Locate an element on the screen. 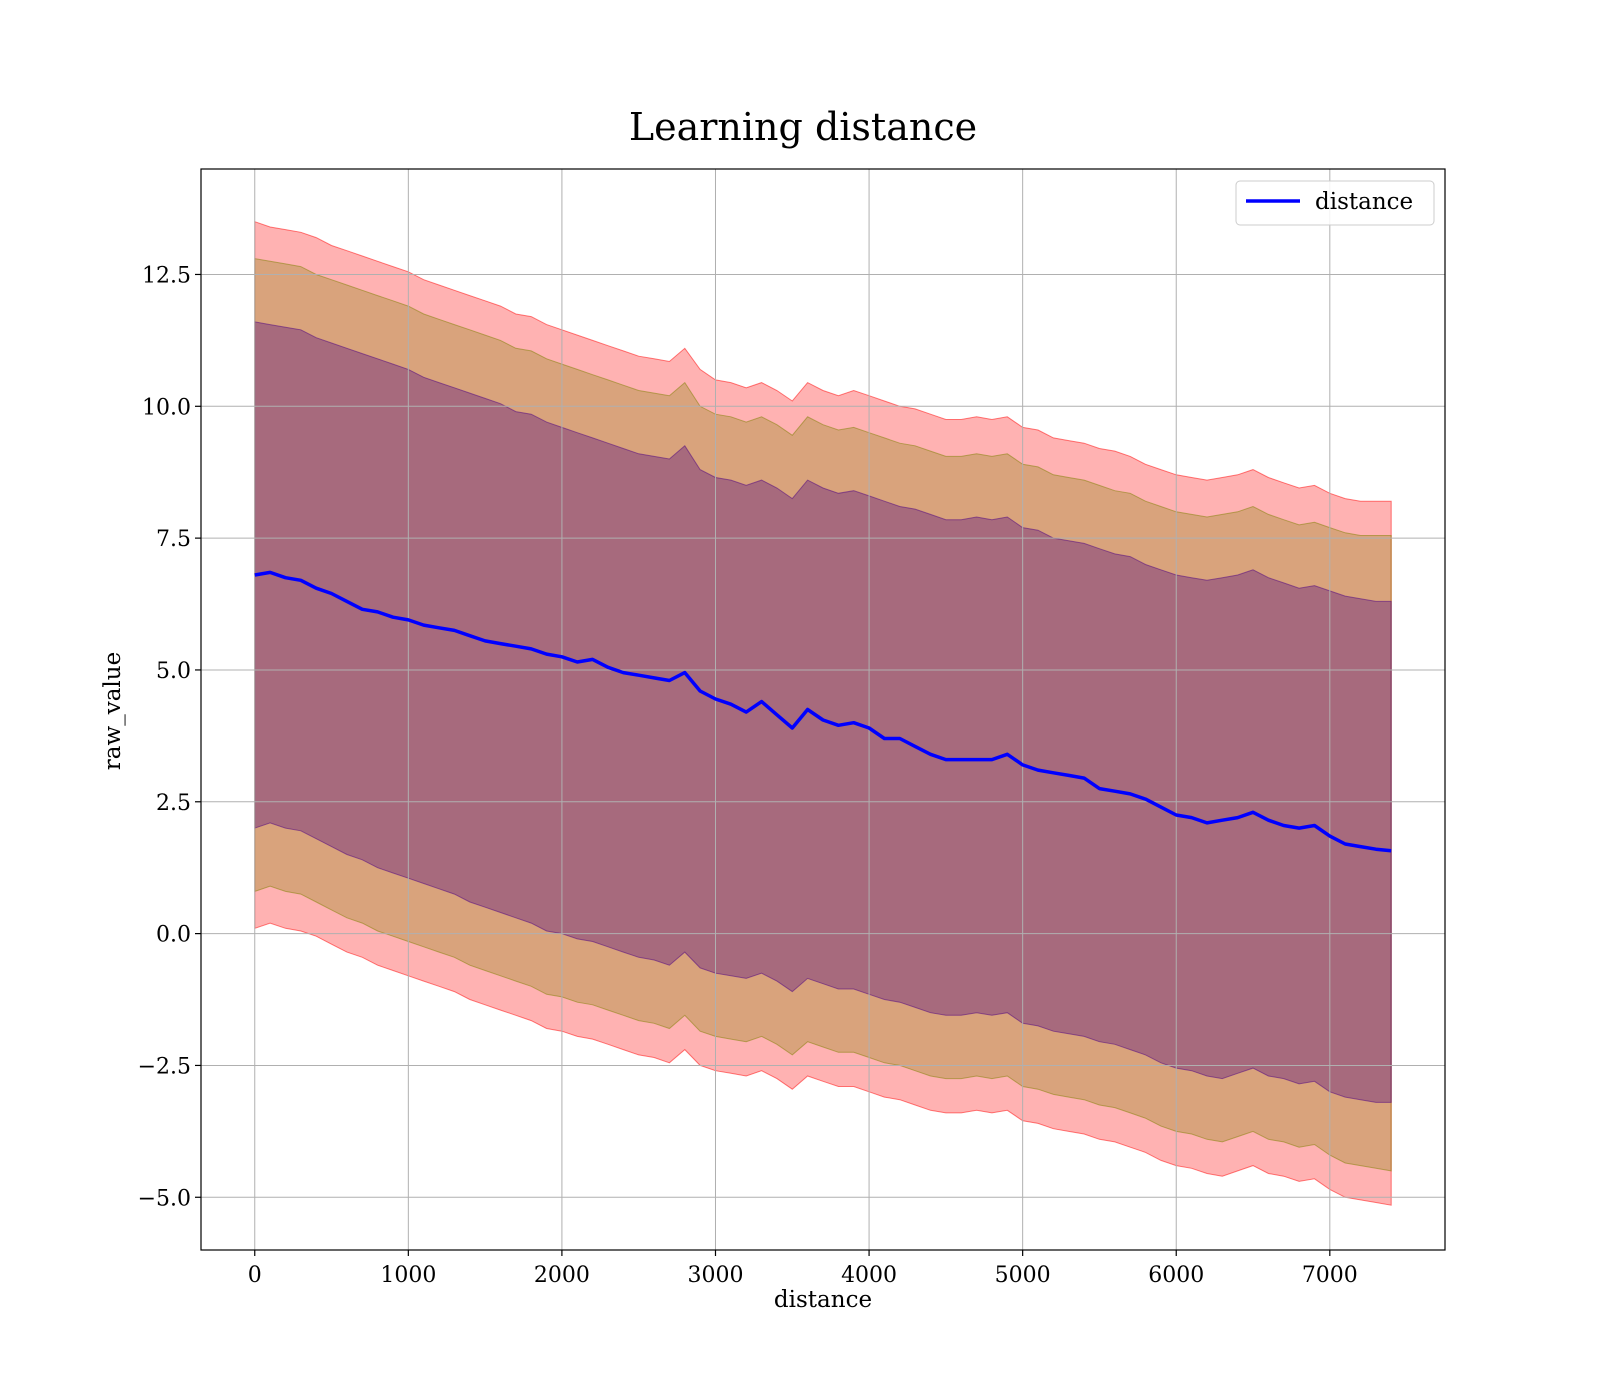  y-tick-label: −5.0 is located at coordinates (164, 1198).